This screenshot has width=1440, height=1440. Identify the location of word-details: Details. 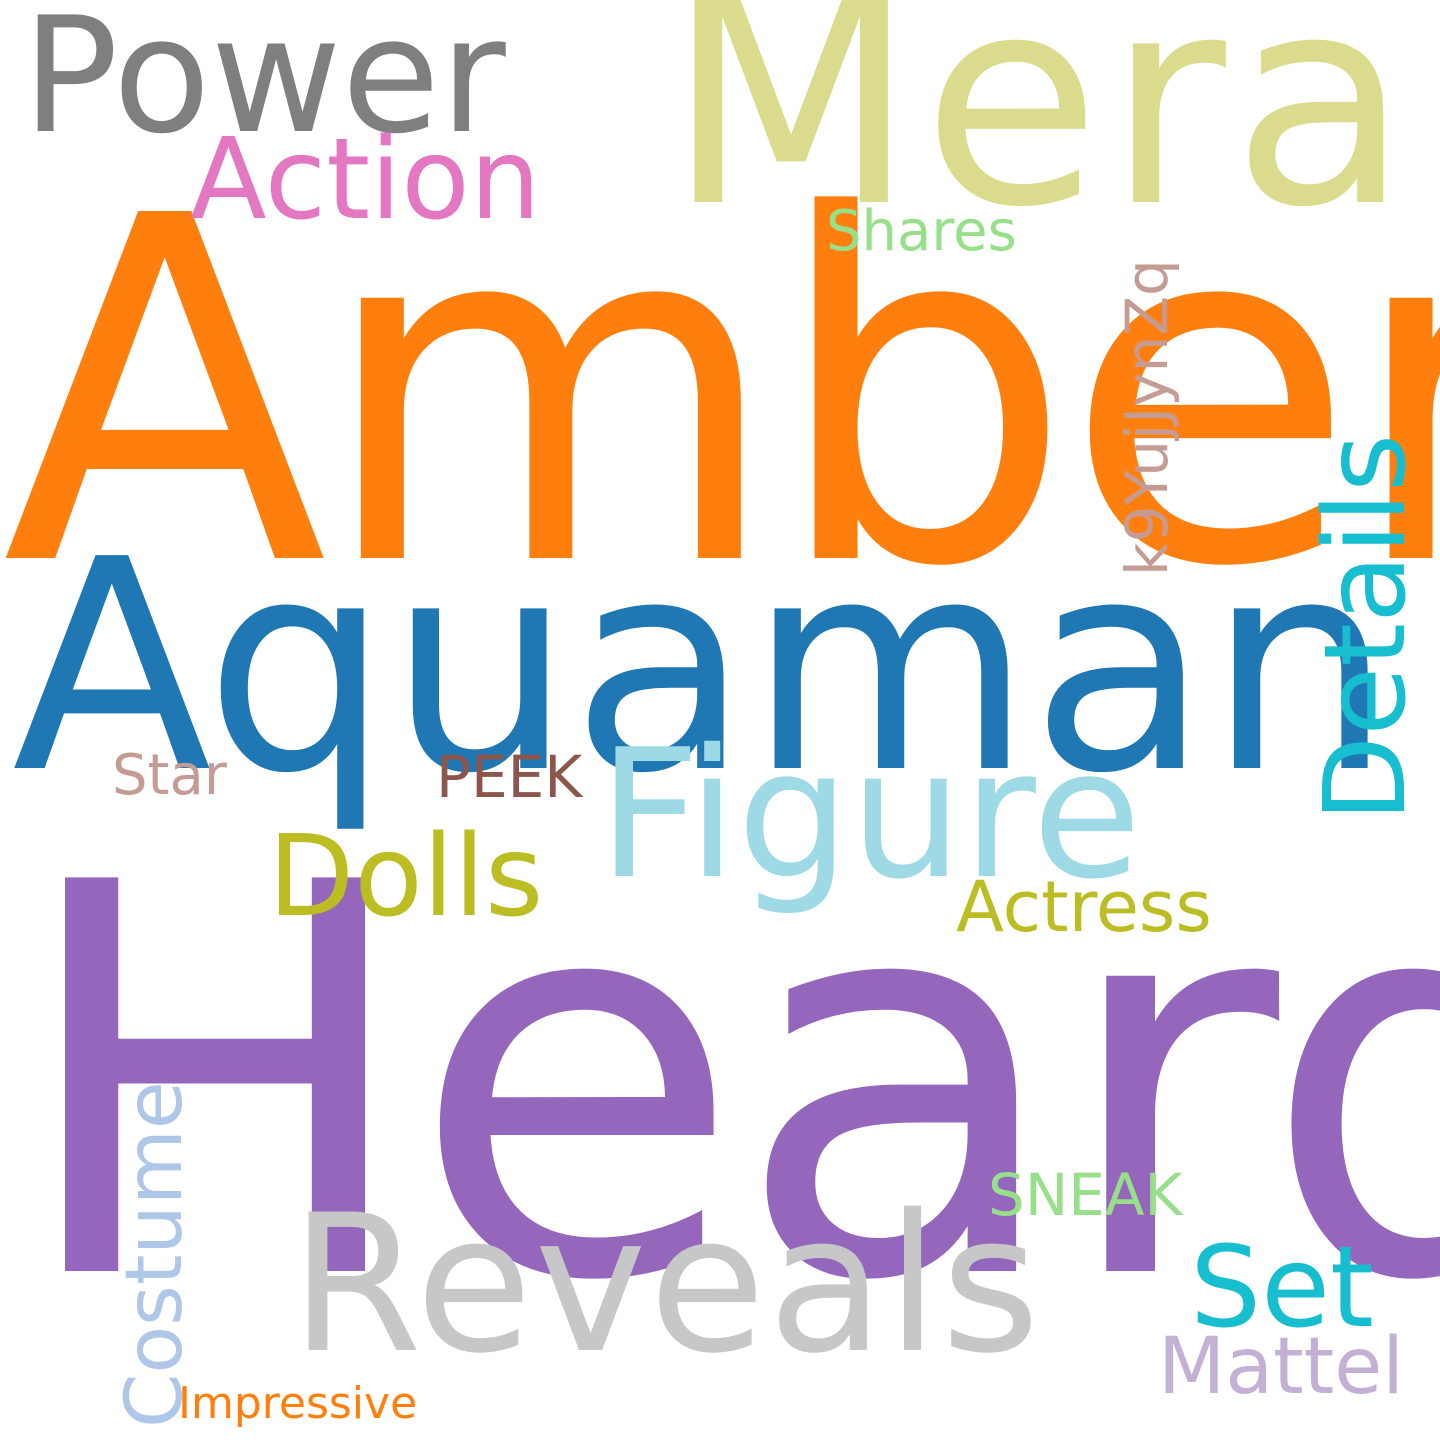
(1366, 627).